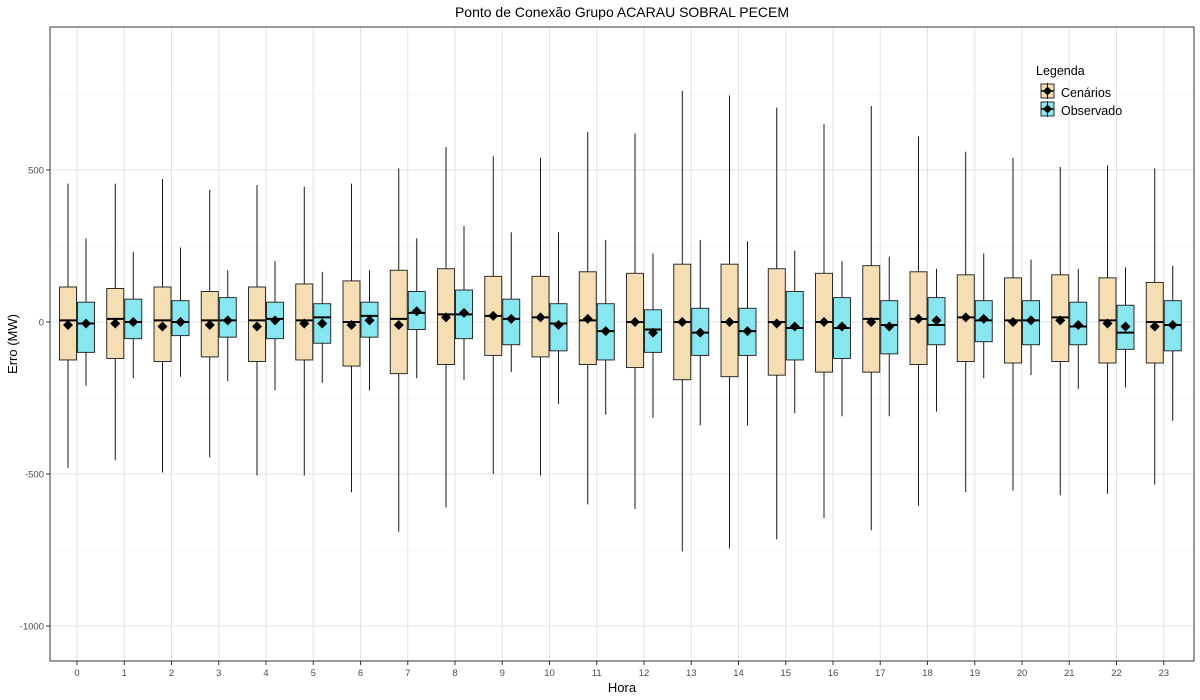 The image size is (1200, 700). What do you see at coordinates (621, 670) in the screenshot?
I see `x-axis: 0 1 2 3 4 5 6 7 8 9 10 11 12 13 14 15 16 17 18 19 20 21 22 23` at bounding box center [621, 670].